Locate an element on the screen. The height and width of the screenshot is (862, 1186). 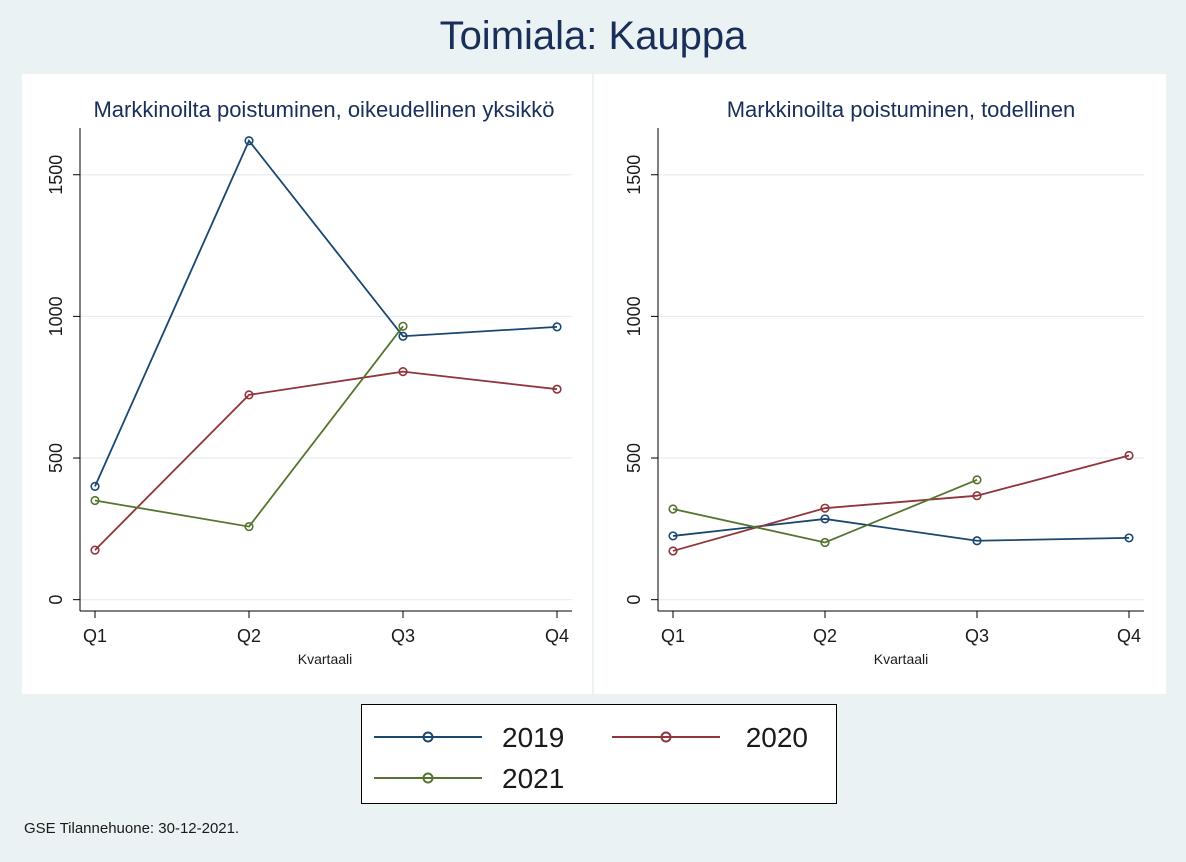
legend-item-2020: 2020 is located at coordinates (710, 737).